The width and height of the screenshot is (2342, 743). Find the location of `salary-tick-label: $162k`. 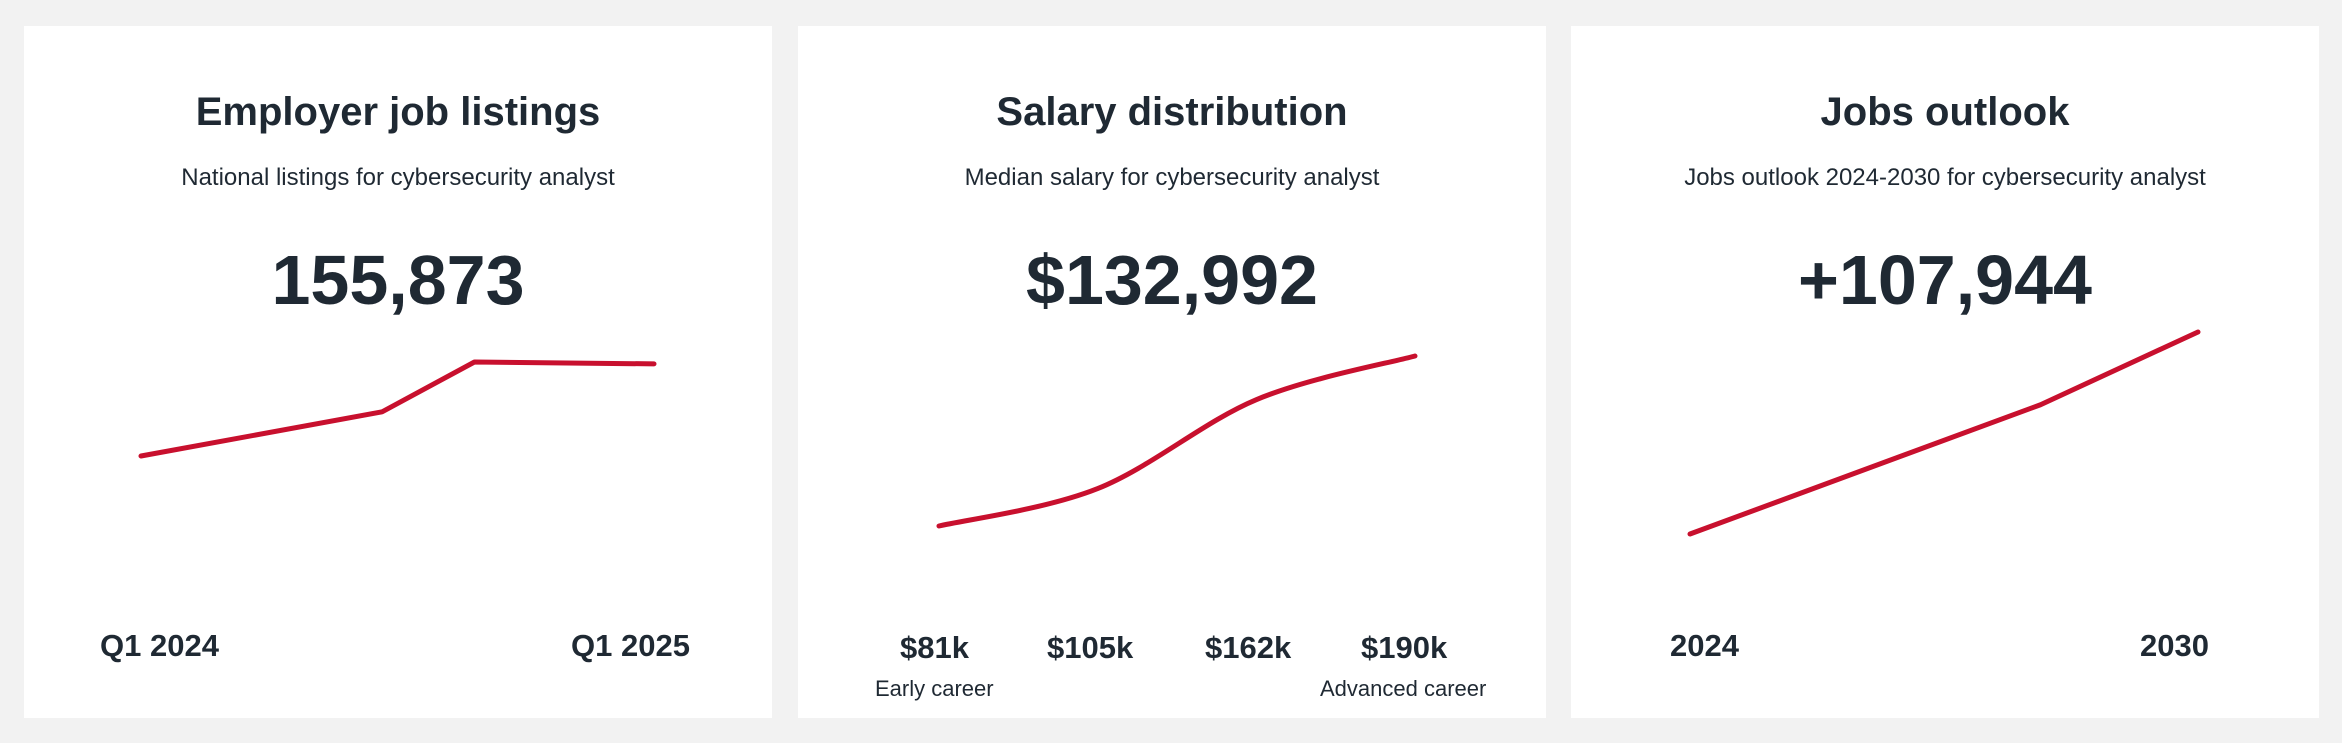

salary-tick-label: $162k is located at coordinates (1248, 647).